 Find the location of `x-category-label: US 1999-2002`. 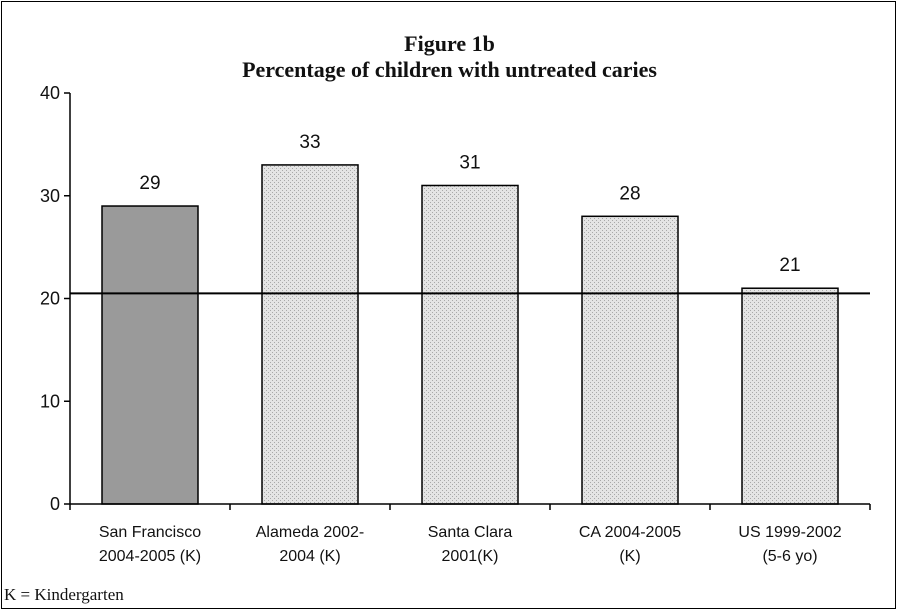

x-category-label: US 1999-2002 is located at coordinates (789, 532).